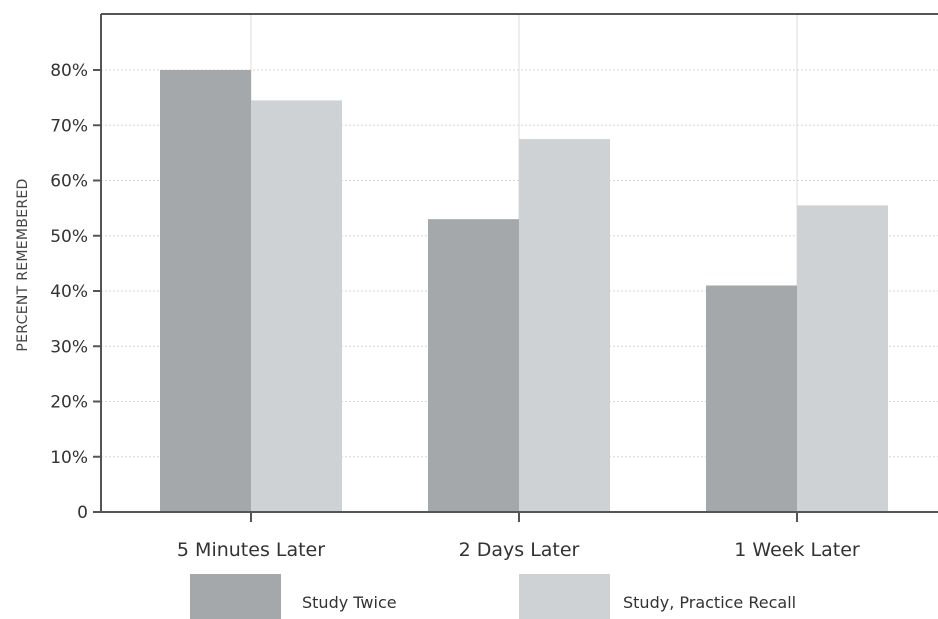 The width and height of the screenshot is (938, 619). I want to click on x-tick-label: 2 Days Later, so click(519, 550).